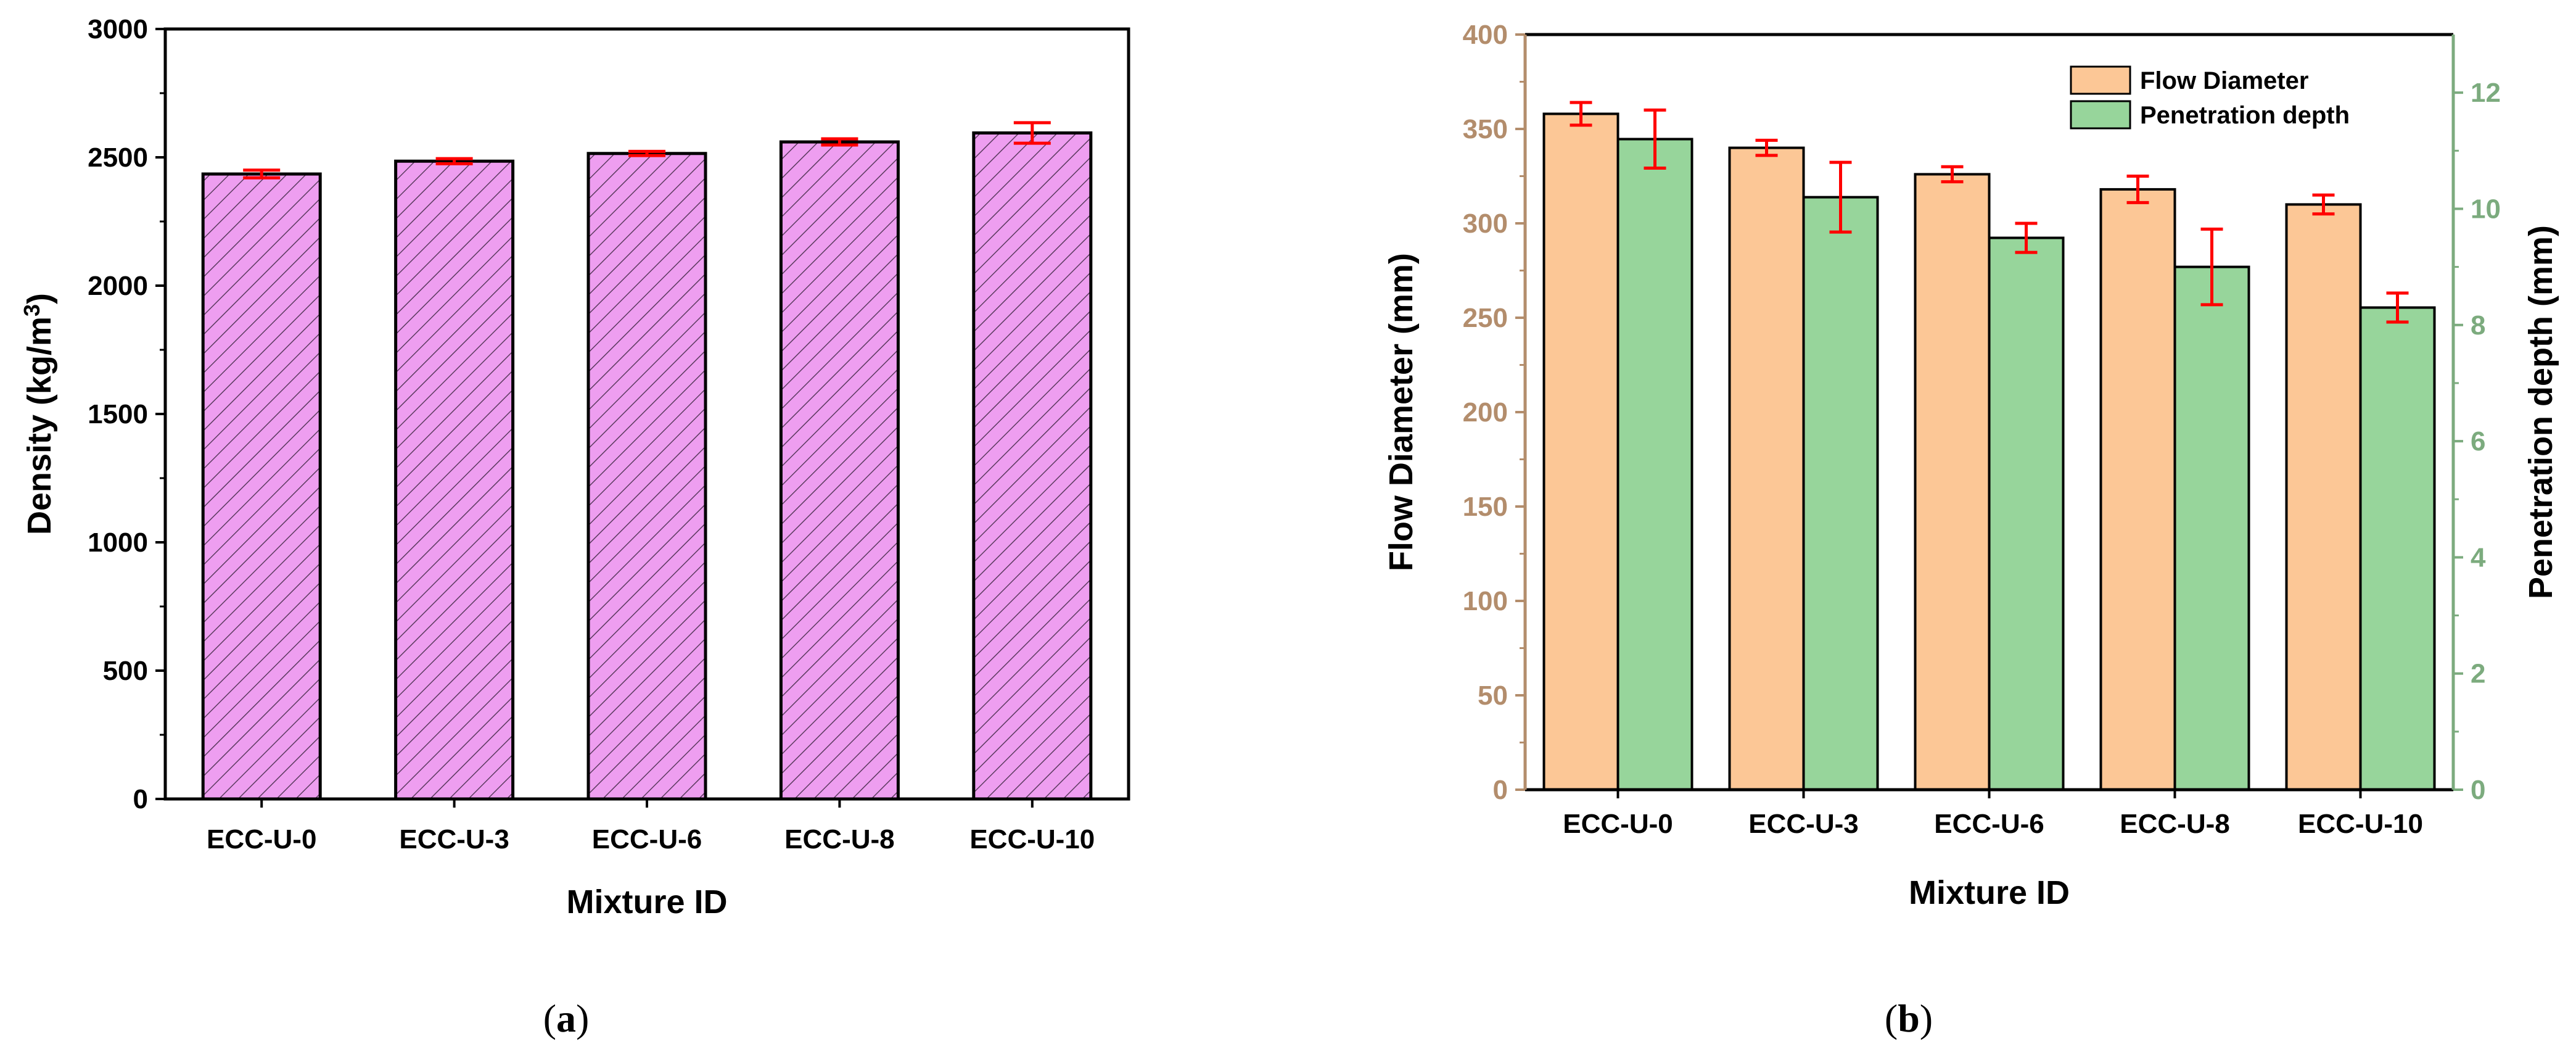  I want to click on y-tick-label: 2000, so click(118, 286).